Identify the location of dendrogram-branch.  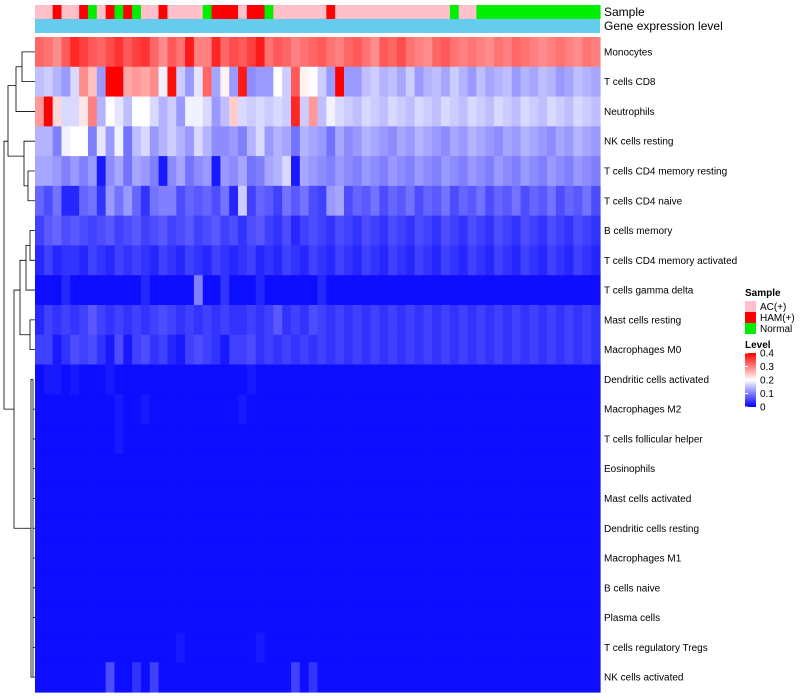
(33, 602).